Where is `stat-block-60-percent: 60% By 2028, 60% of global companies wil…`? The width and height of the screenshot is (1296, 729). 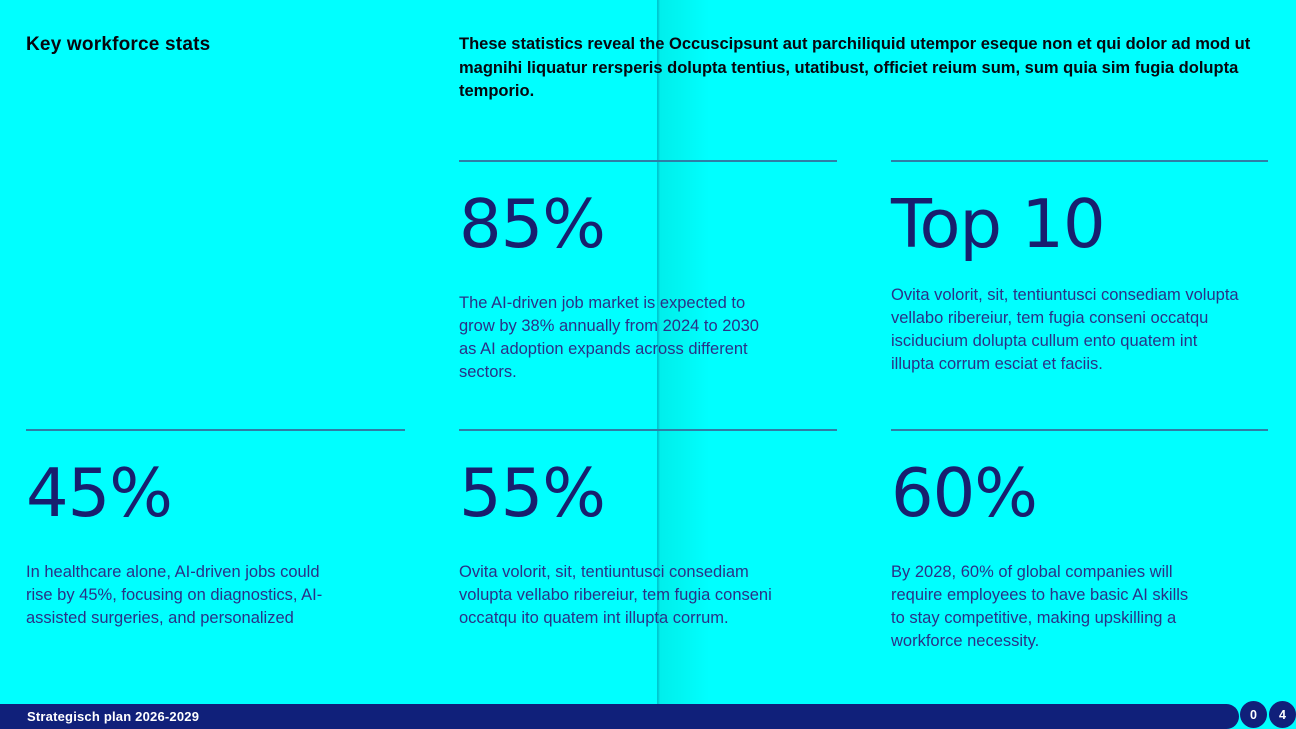
stat-block-60-percent: 60% By 2028, 60% of global companies wil… is located at coordinates (1079, 541).